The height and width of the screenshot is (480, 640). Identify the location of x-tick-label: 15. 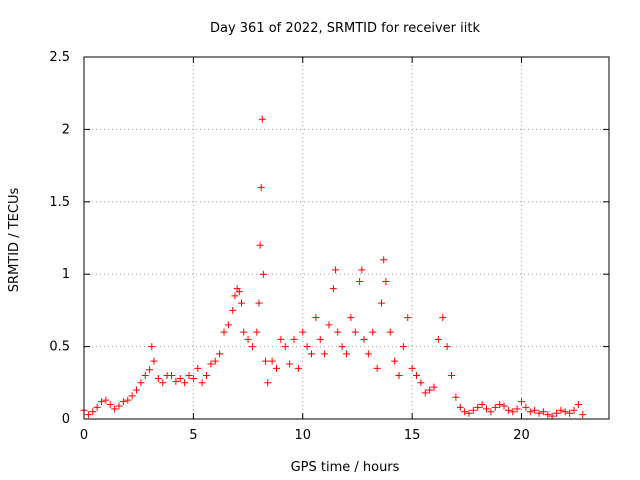
(412, 435).